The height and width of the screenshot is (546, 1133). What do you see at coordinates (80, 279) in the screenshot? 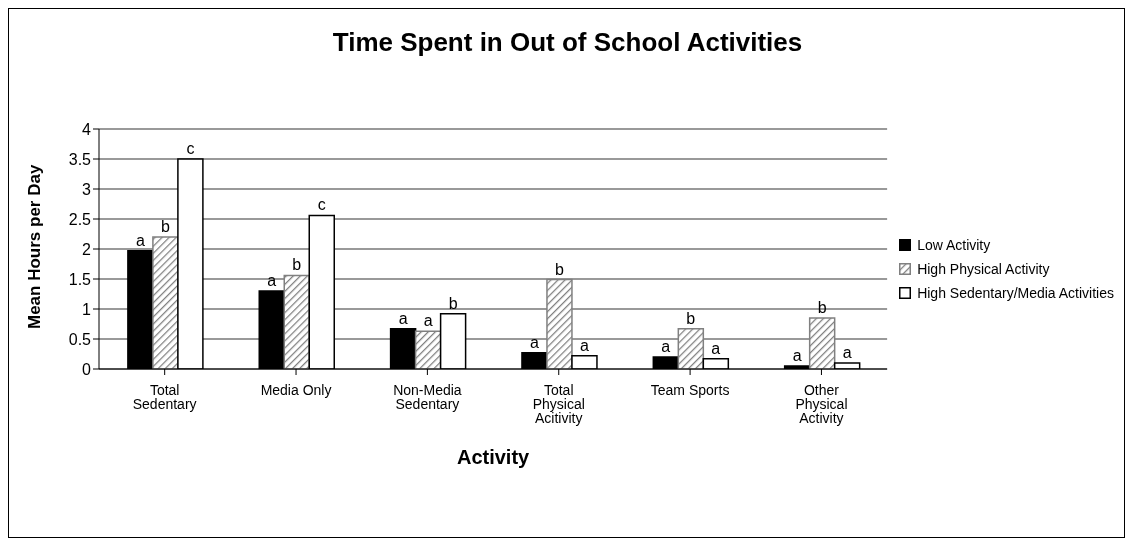
I see `y-tick-label: 1.5` at bounding box center [80, 279].